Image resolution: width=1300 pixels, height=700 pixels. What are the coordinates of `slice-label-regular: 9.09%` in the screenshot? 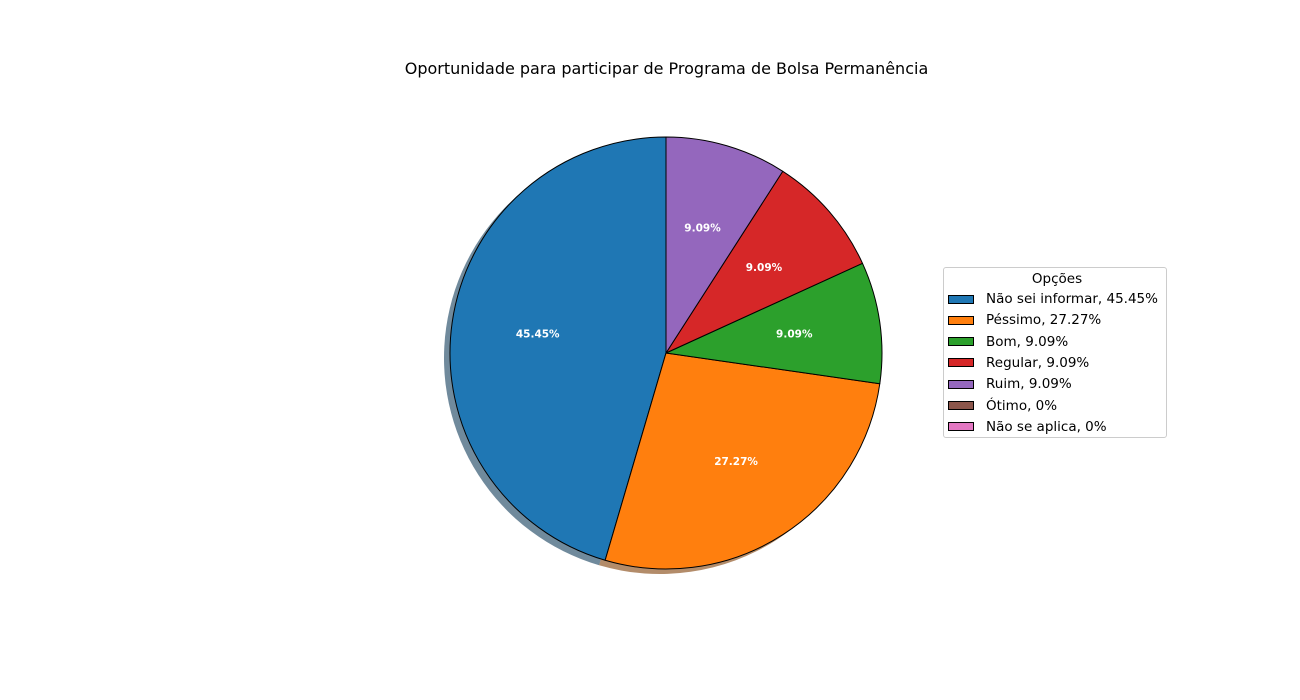 It's located at (764, 268).